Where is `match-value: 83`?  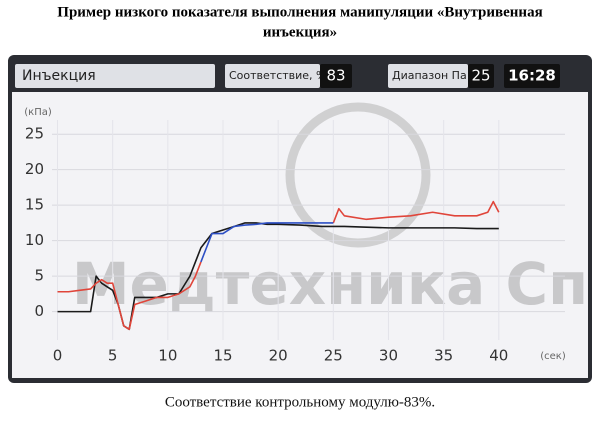
match-value: 83 is located at coordinates (335, 76).